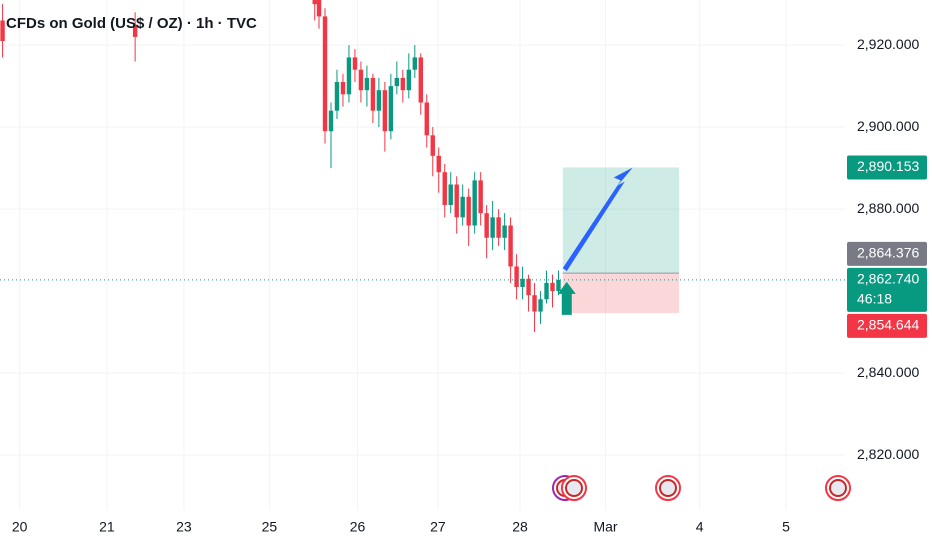 The image size is (932, 555). I want to click on y-tick-label: 2,920.000, so click(888, 44).